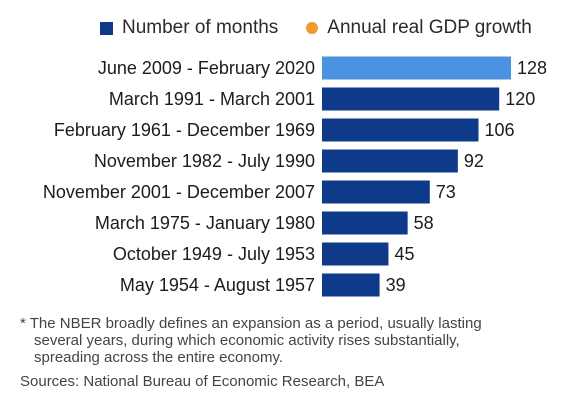 This screenshot has height=396, width=561. I want to click on category-label: March 1991 - March 2001, so click(212, 99).